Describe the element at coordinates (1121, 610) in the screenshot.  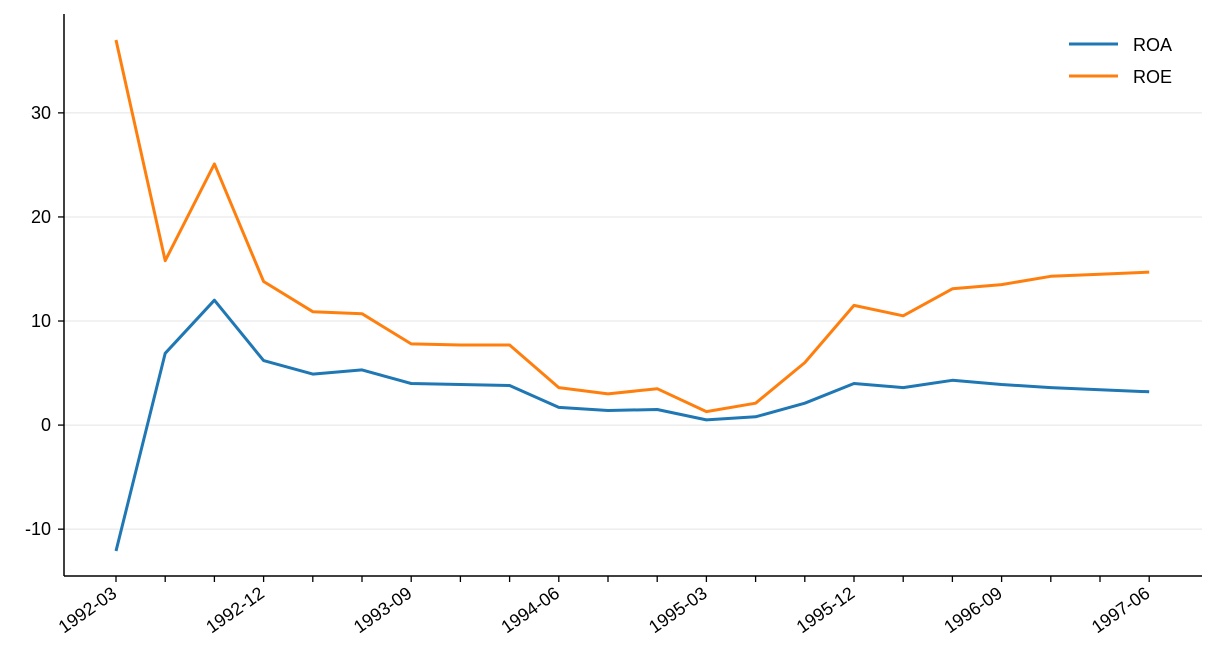
I see `x-tick-label: 1997-06` at that location.